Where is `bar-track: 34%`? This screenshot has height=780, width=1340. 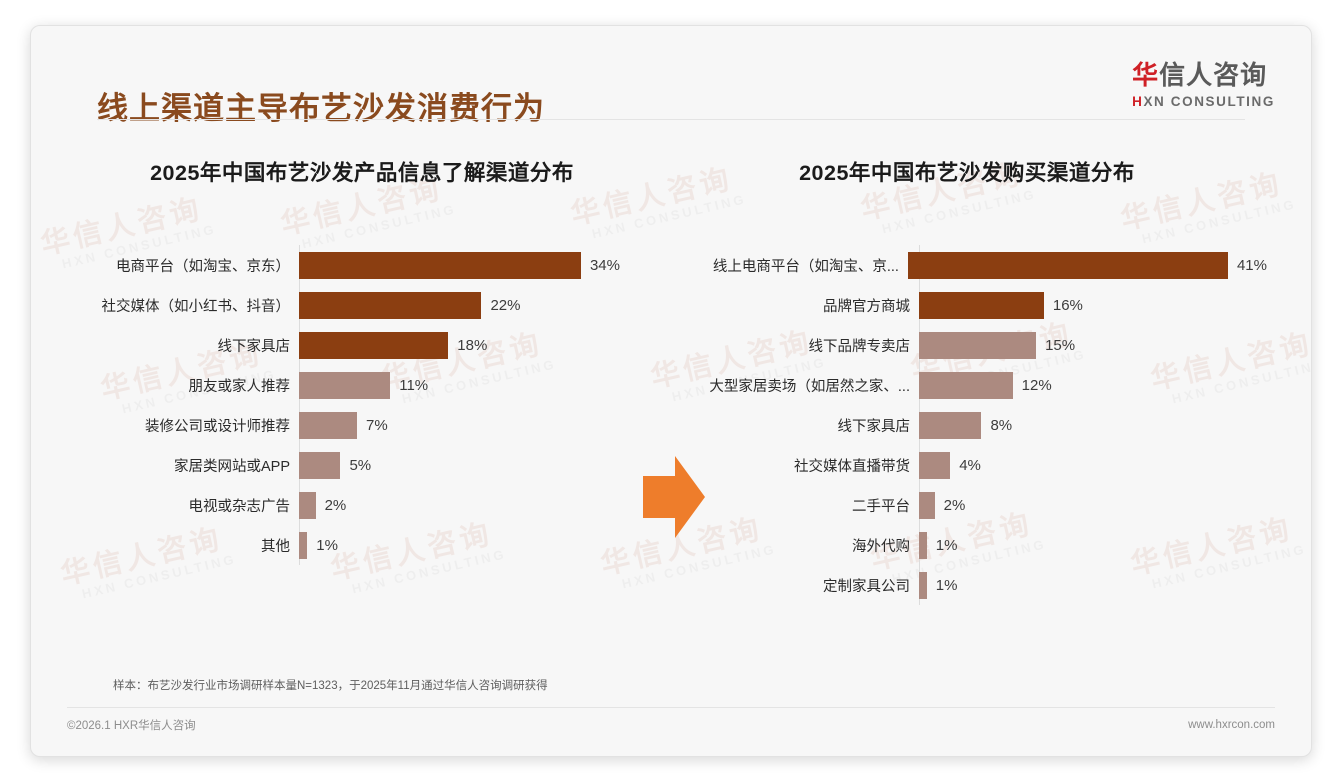
bar-track: 34% is located at coordinates (478, 265).